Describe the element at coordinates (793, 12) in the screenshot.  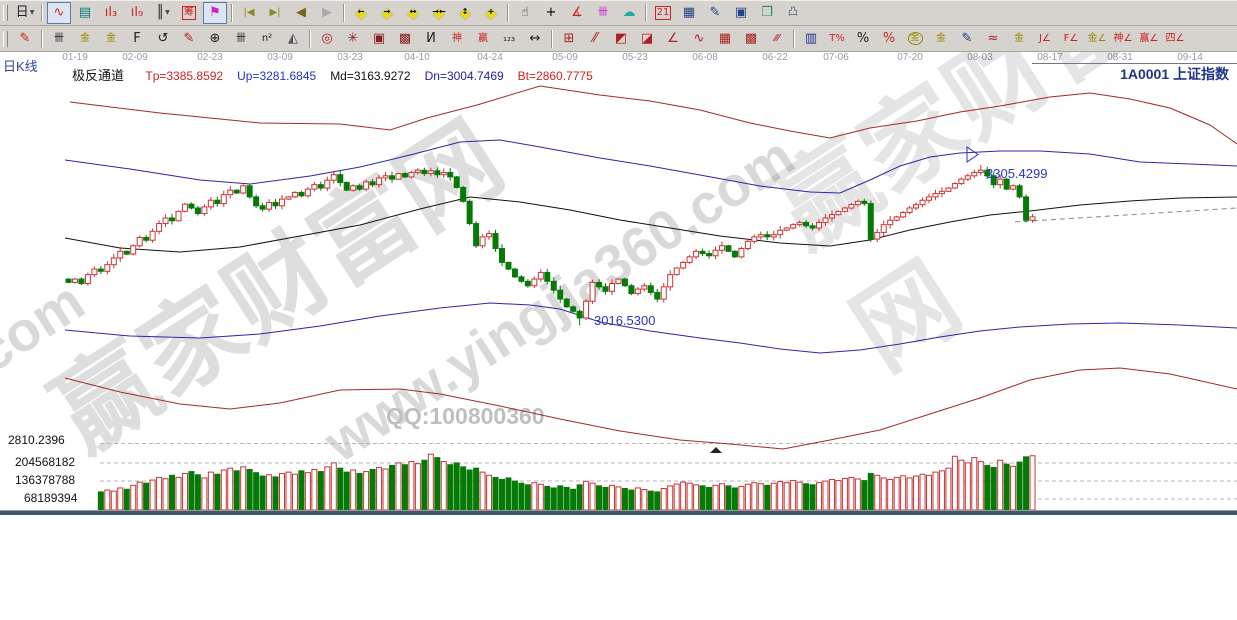
I see `print-tool-icon: 凸` at that location.